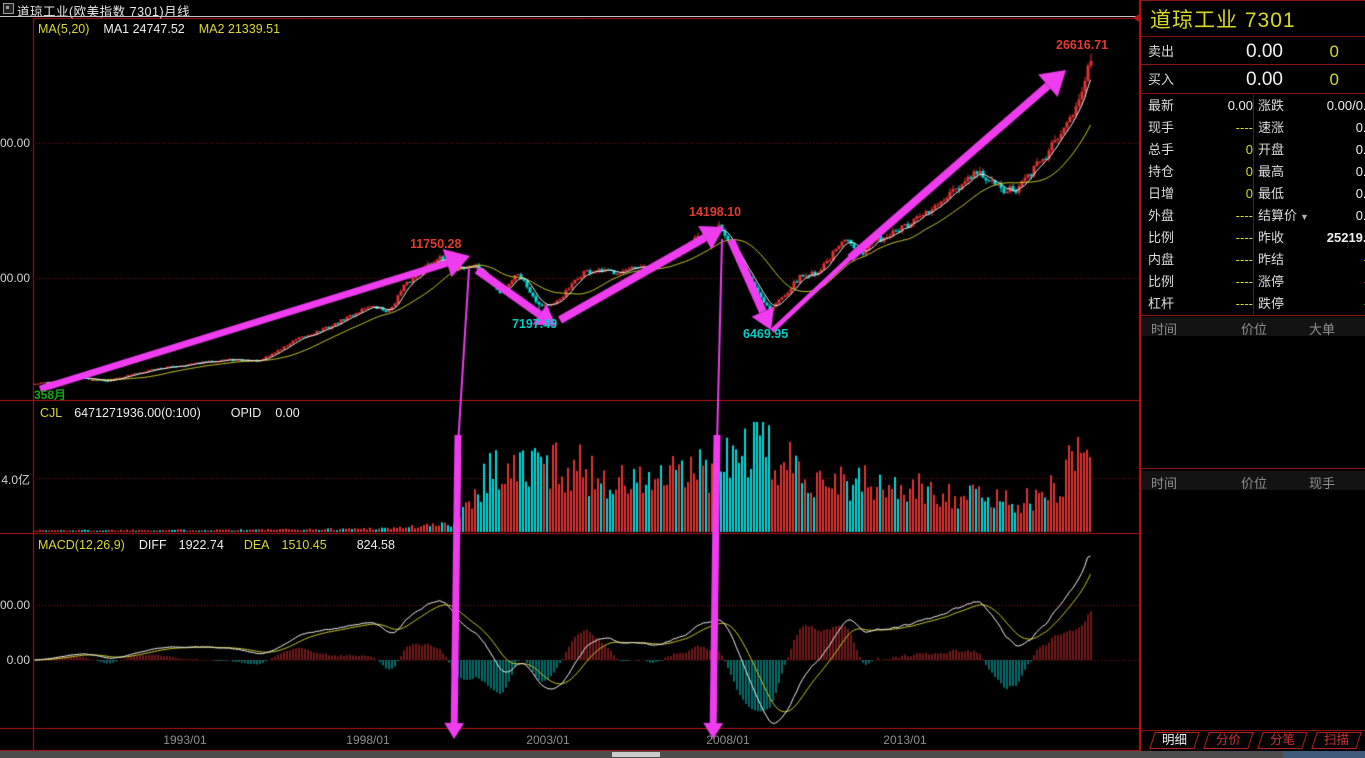  What do you see at coordinates (1200, 172) in the screenshot?
I see `quote-row: 持仓 0` at bounding box center [1200, 172].